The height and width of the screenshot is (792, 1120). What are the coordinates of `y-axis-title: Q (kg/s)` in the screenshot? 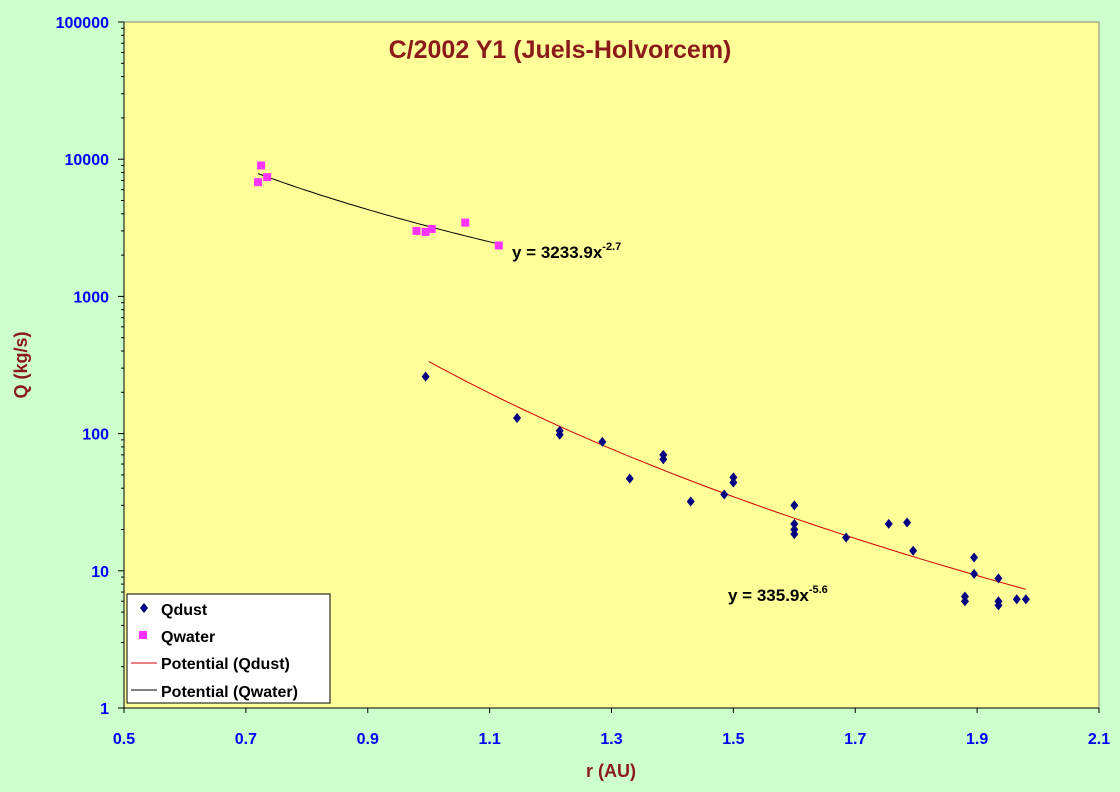 It's located at (21, 364).